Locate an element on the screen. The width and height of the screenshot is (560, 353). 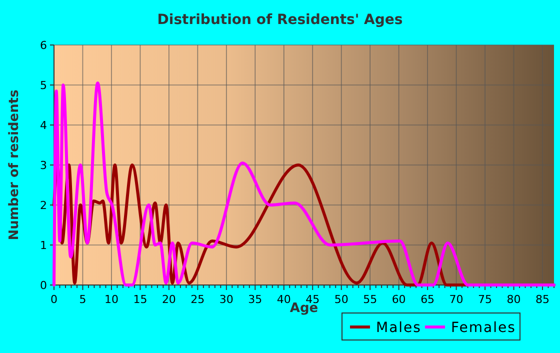
x-tick-label: 10 is located at coordinates (111, 299).